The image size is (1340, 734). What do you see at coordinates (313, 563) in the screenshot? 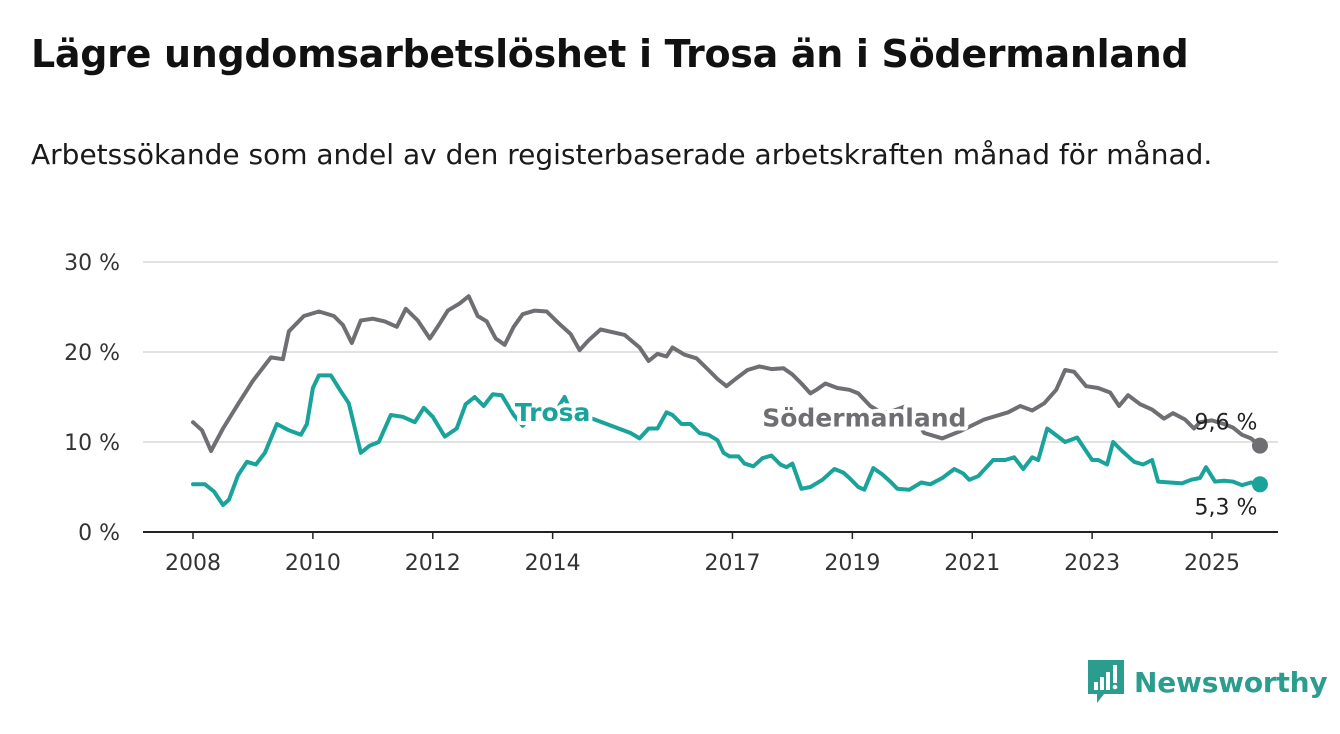
I see `x-tick-label: 2010` at bounding box center [313, 563].